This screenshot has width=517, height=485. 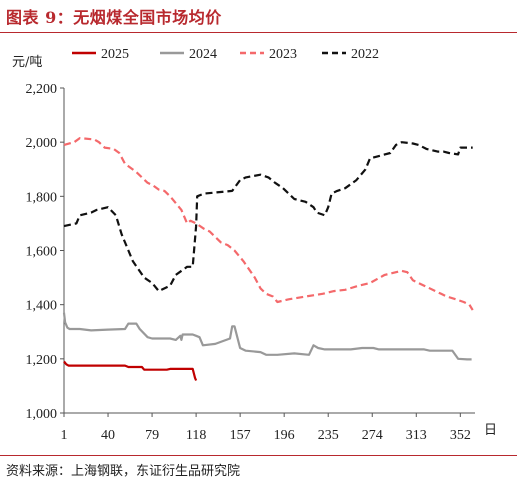 I want to click on chart-legend: 2025 2024 2023 2022, so click(x=225, y=54).